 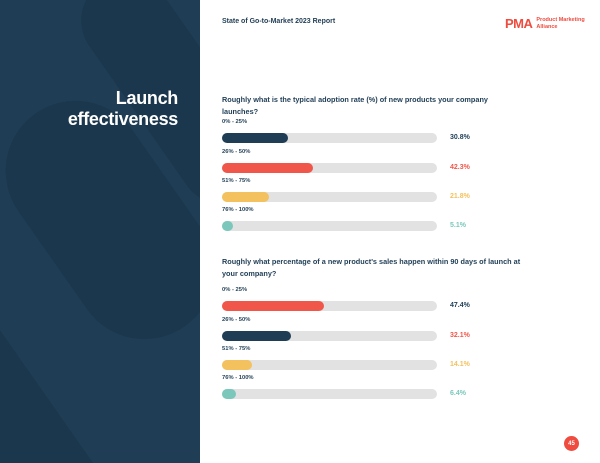 I want to click on section-title: Launch effectiveness, so click(x=123, y=109).